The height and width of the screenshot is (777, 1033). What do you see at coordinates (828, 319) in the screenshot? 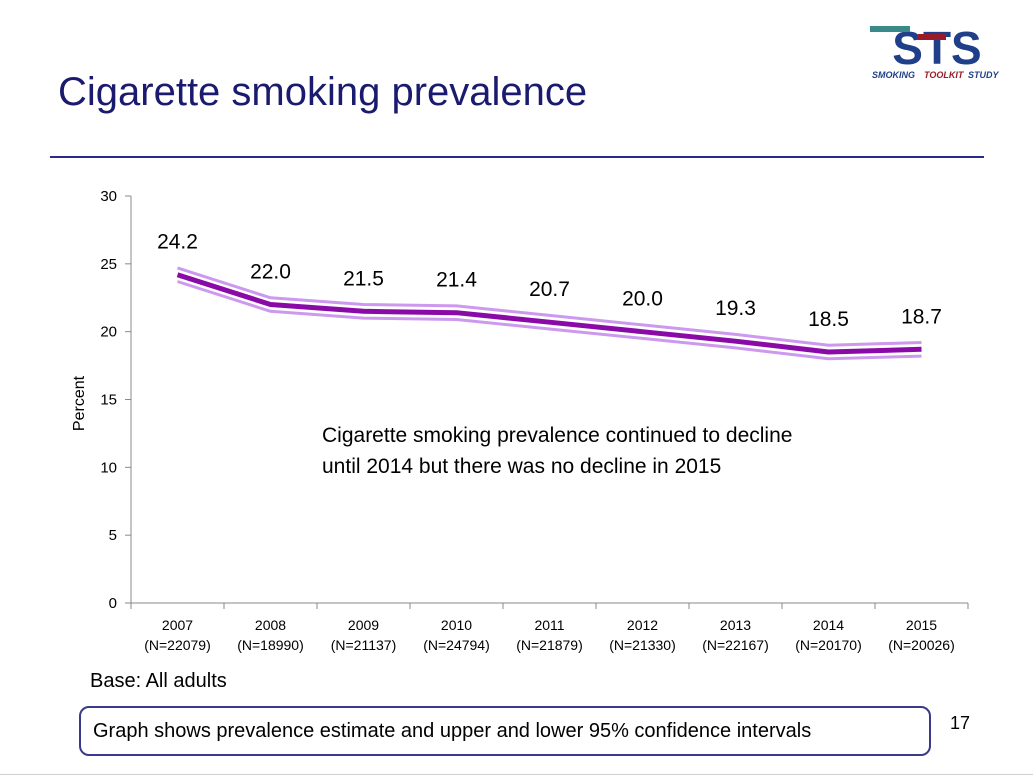
I see `data-label: 18.5` at bounding box center [828, 319].